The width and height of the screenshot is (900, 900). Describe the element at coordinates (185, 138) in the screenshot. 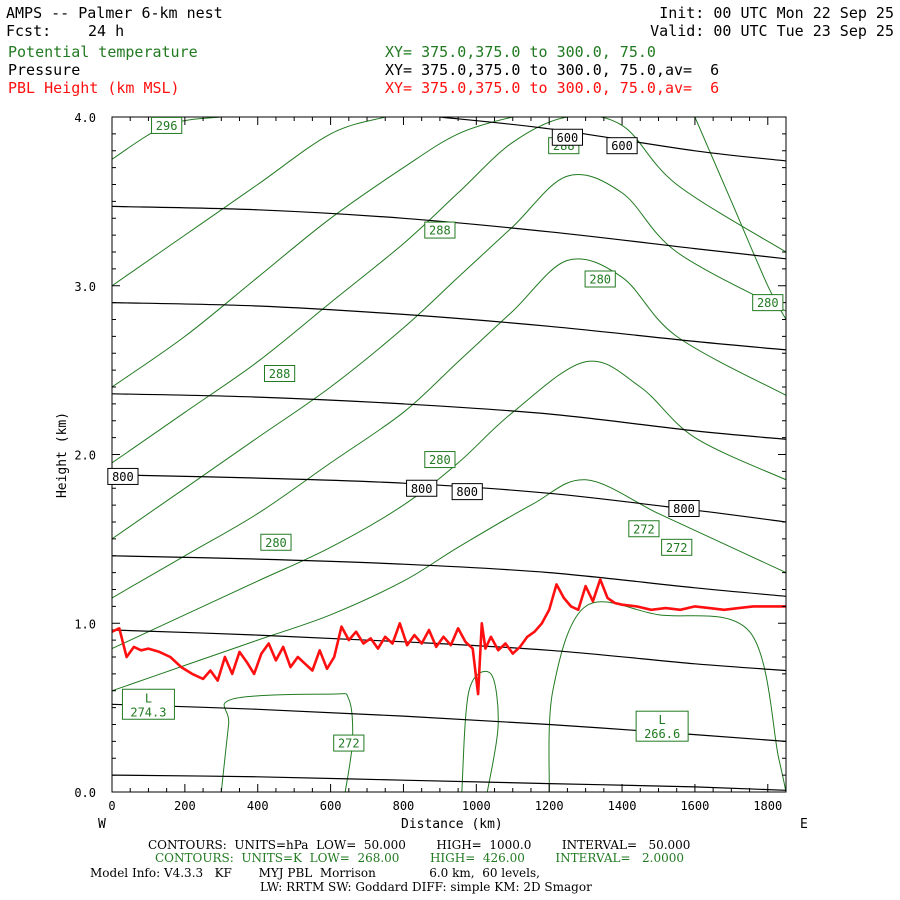

I see `theta-contour-theta-h` at that location.